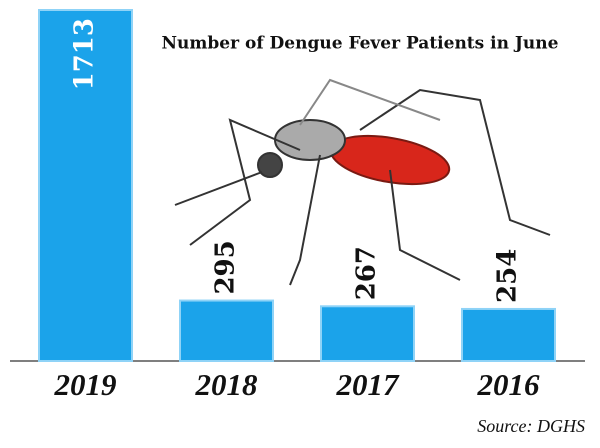 The image size is (600, 448). I want to click on x-tick-label: 2018, so click(227, 384).